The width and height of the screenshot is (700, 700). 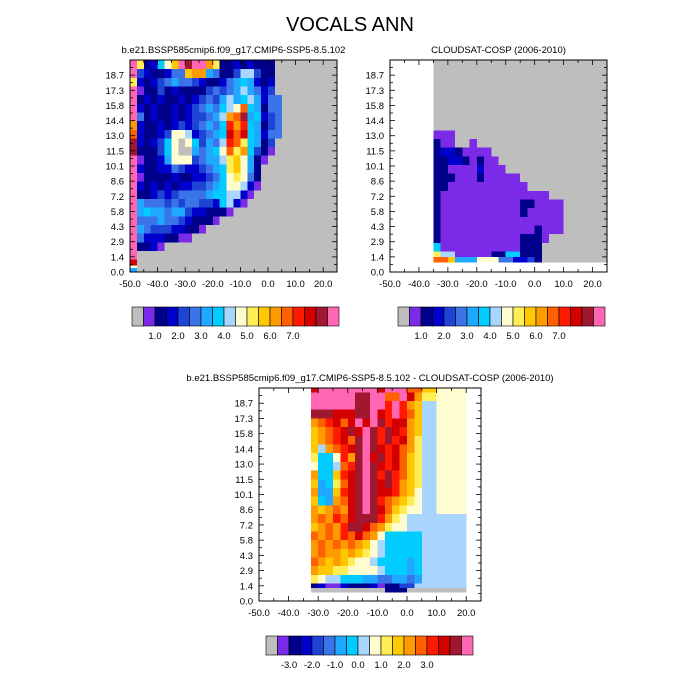 I want to click on colorbar-label: 4.0, so click(x=223, y=336).